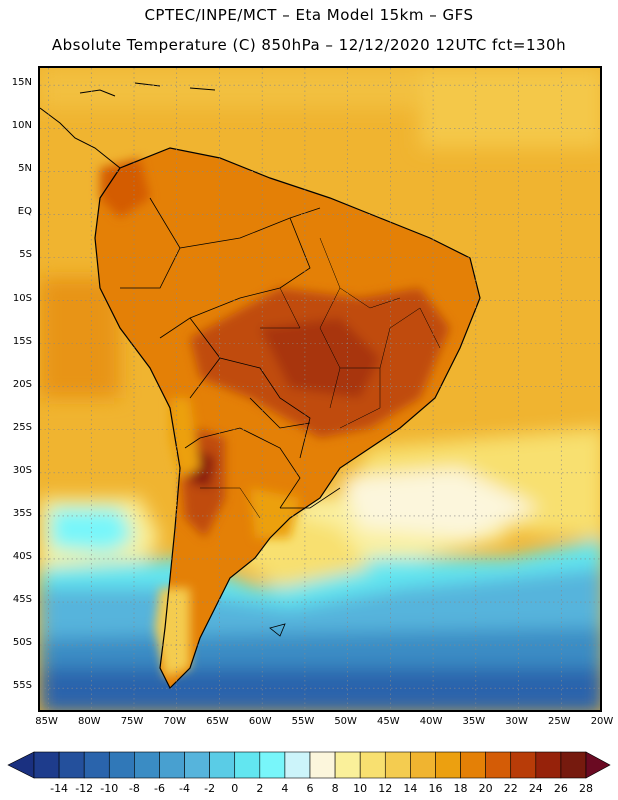 The width and height of the screenshot is (618, 800). I want to click on lon-tick-label: 60W, so click(260, 721).